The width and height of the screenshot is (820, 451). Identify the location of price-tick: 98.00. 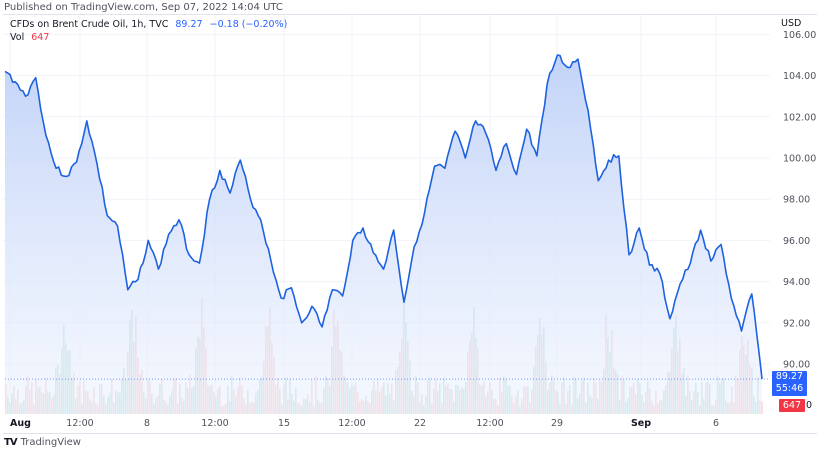
(796, 200).